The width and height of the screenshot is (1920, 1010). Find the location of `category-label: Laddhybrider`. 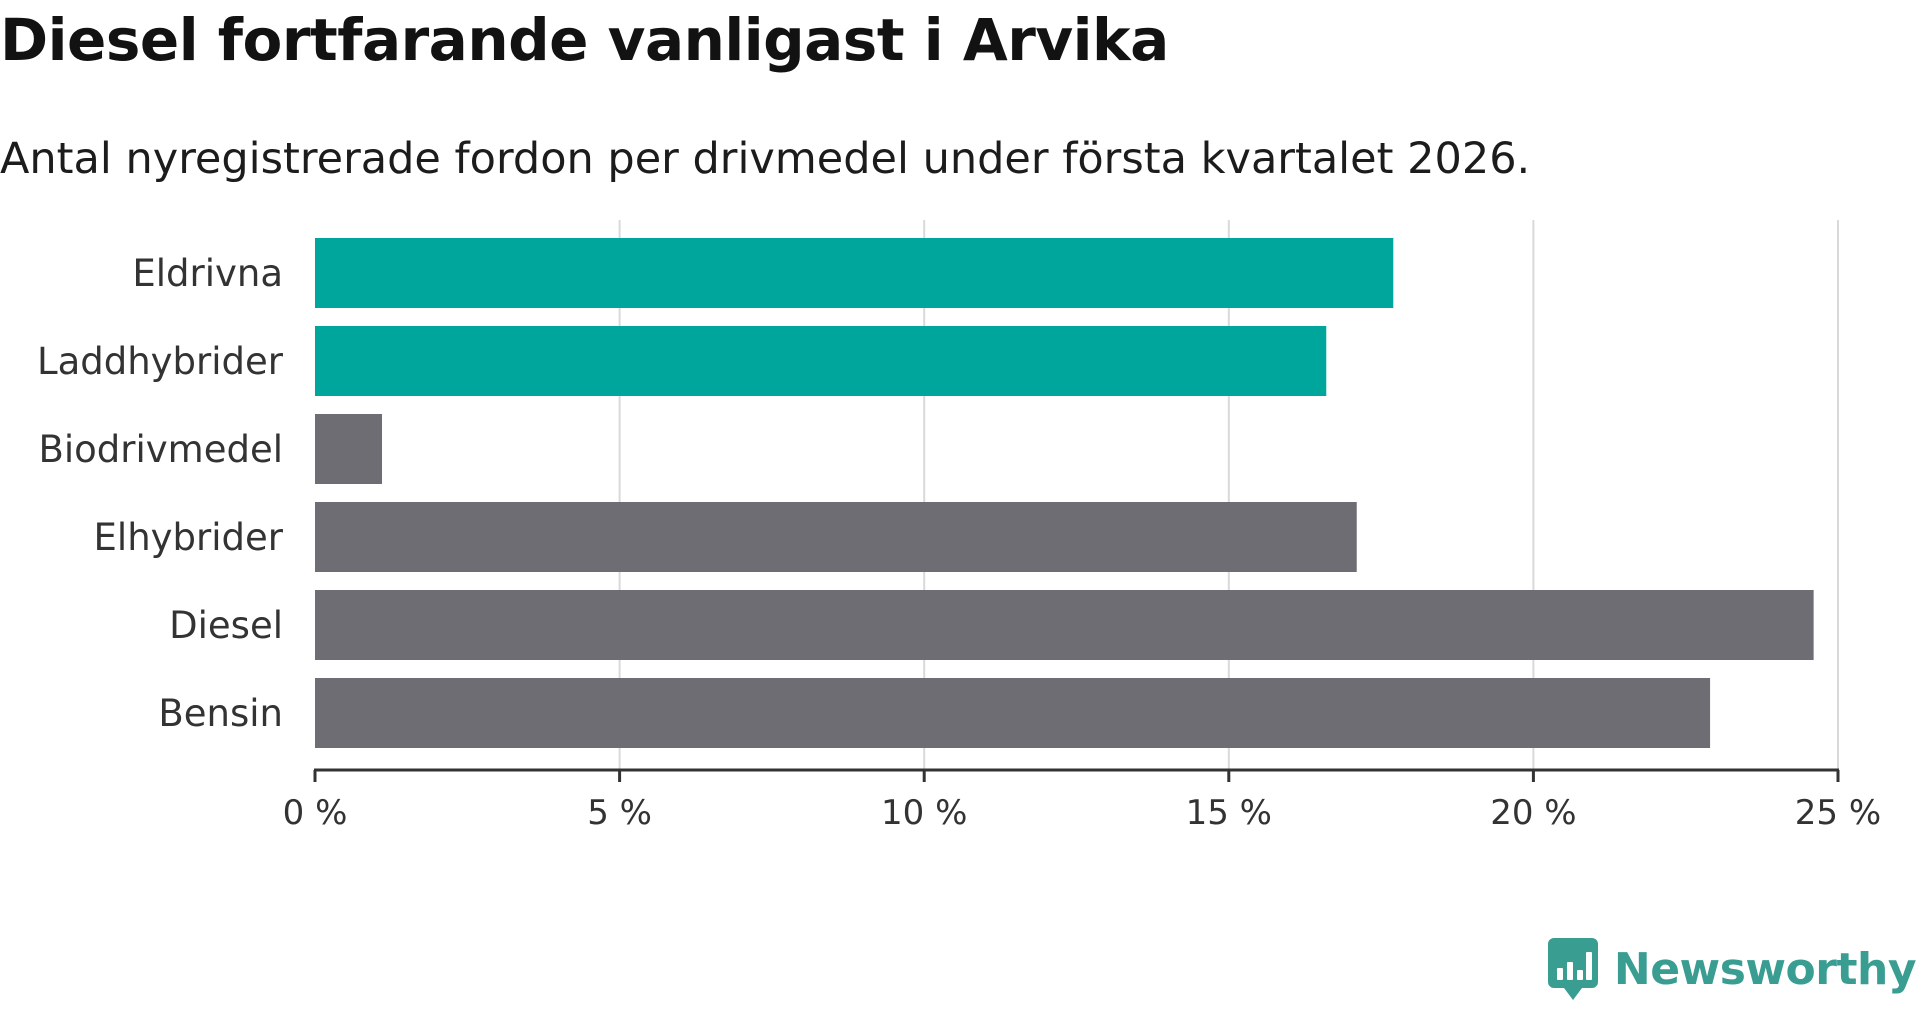

category-label: Laddhybrider is located at coordinates (160, 361).